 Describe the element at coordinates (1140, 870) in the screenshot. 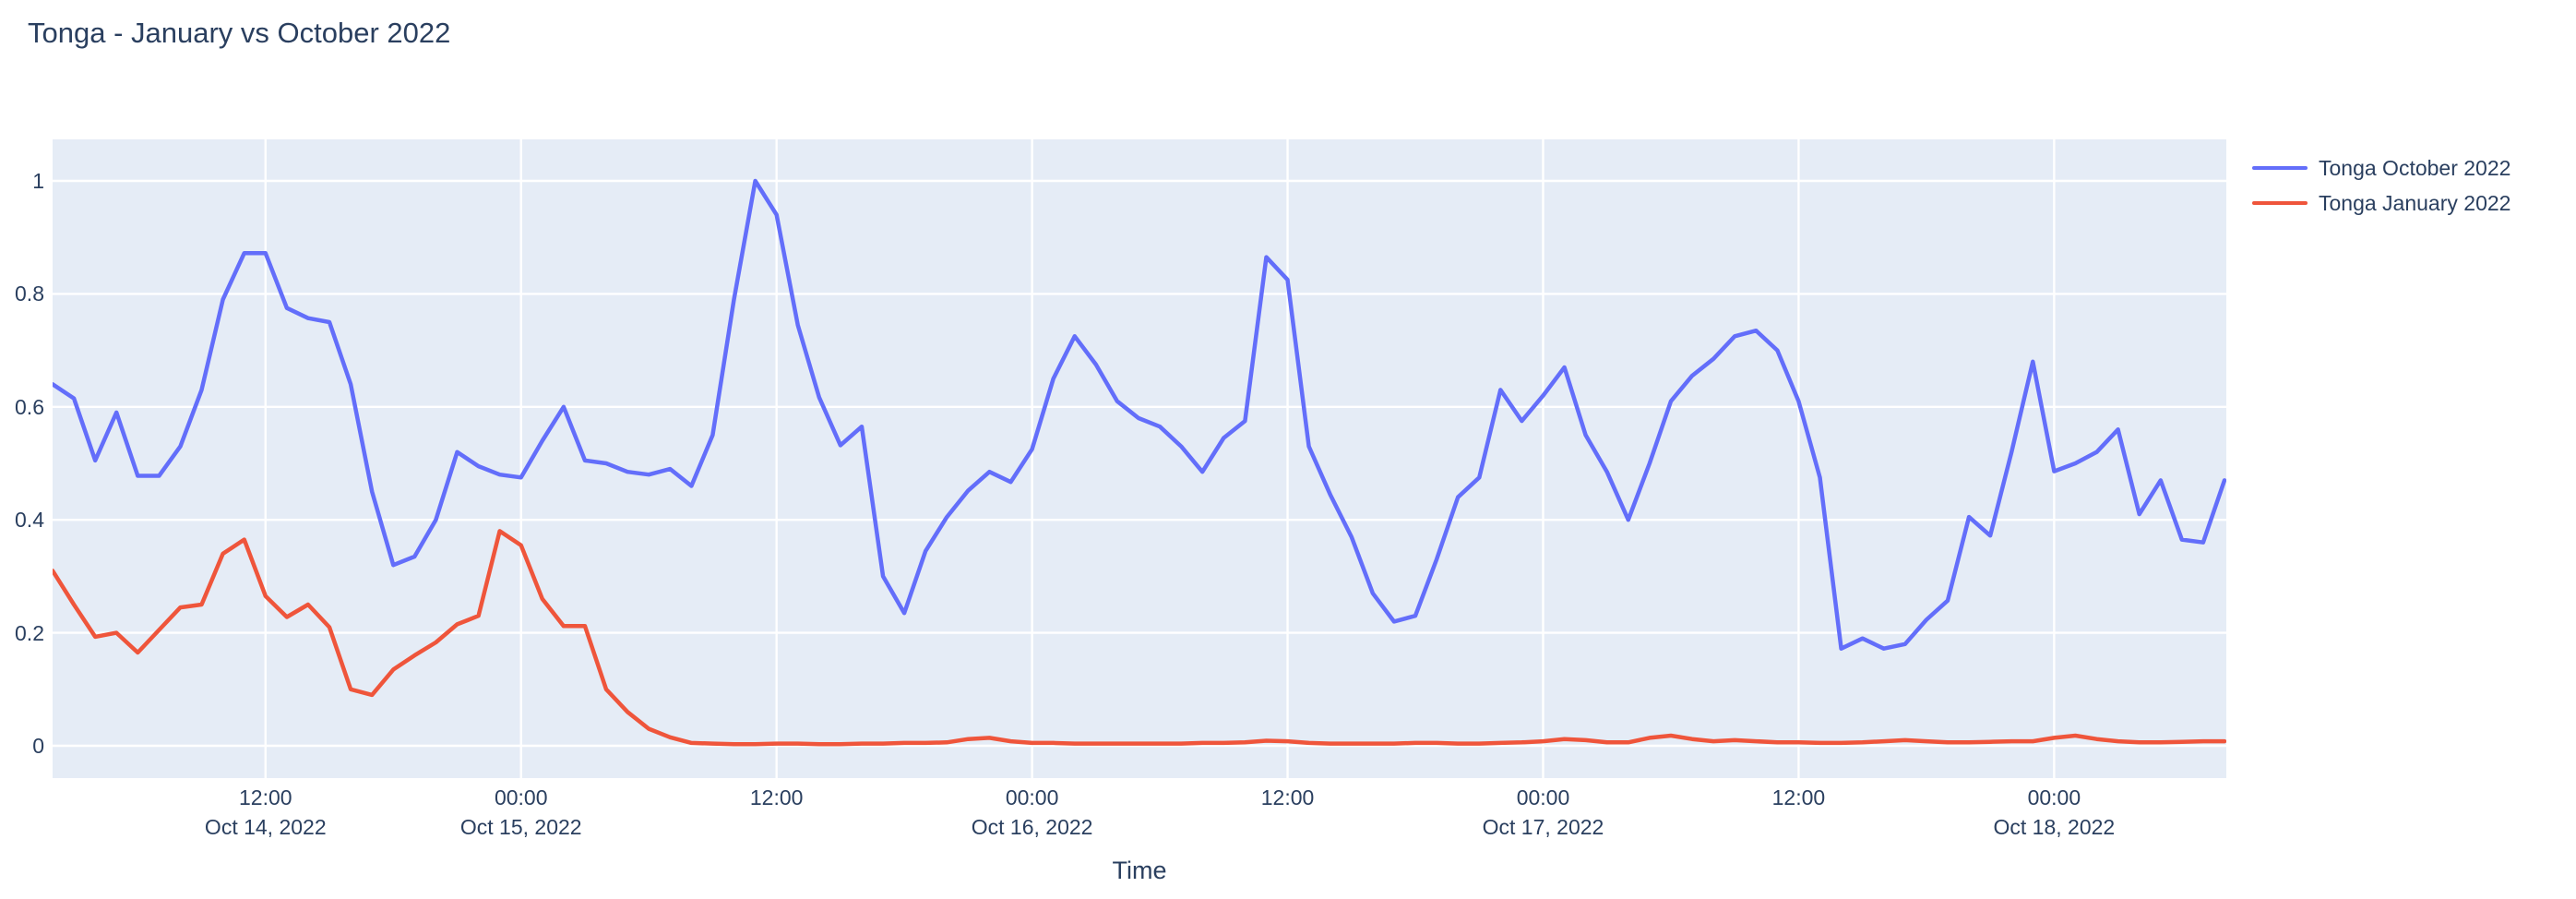

I see `x-axis-title: Time` at that location.